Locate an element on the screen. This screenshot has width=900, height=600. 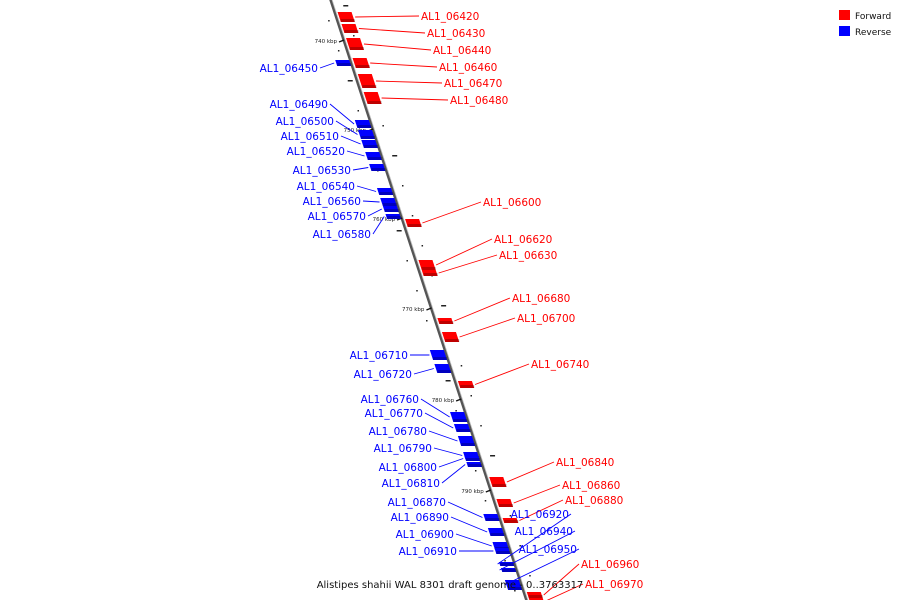
gene-label: AL1_06490 is located at coordinates (299, 105).